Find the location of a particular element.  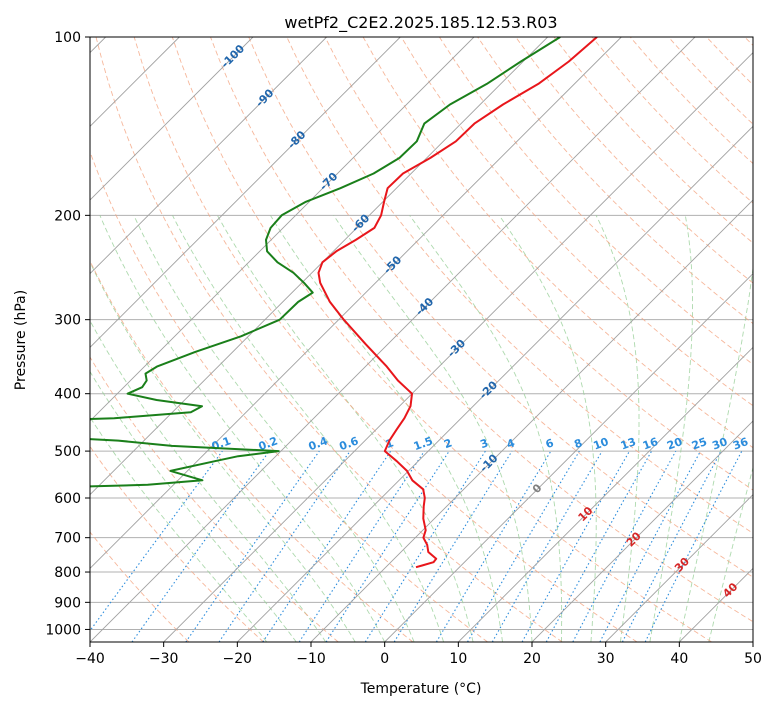

mixing-ratio-label: 10 is located at coordinates (601, 444).